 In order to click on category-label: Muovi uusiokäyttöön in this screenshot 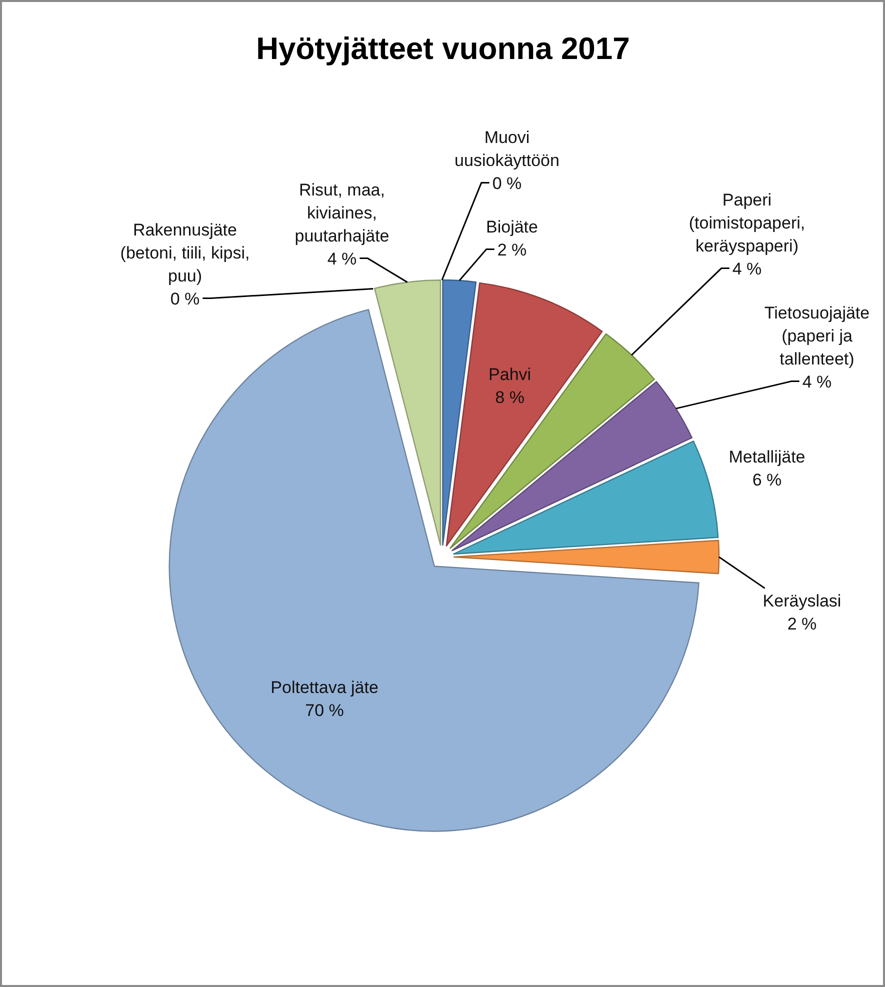, I will do `click(507, 149)`.